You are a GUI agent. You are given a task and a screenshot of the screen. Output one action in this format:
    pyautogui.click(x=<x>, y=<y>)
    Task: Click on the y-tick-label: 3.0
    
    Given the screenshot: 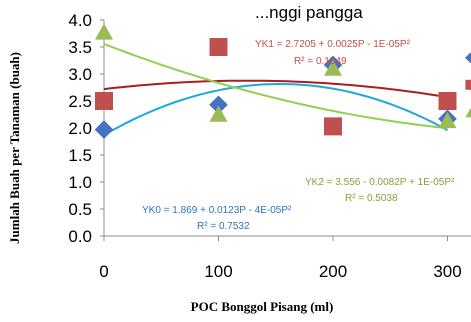 What is the action you would take?
    pyautogui.click(x=80, y=74)
    